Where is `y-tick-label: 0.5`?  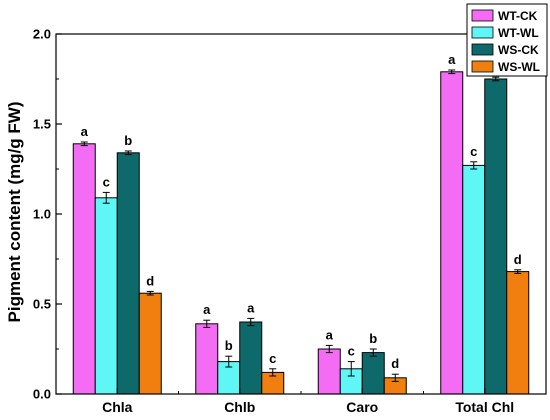 y-tick-label: 0.5 is located at coordinates (42, 304).